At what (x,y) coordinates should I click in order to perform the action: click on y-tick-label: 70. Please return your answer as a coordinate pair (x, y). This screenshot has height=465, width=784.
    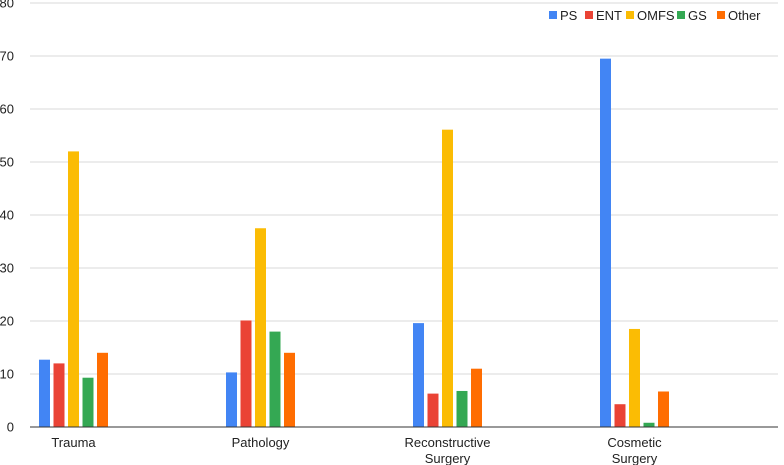
    Looking at the image, I should click on (7, 56).